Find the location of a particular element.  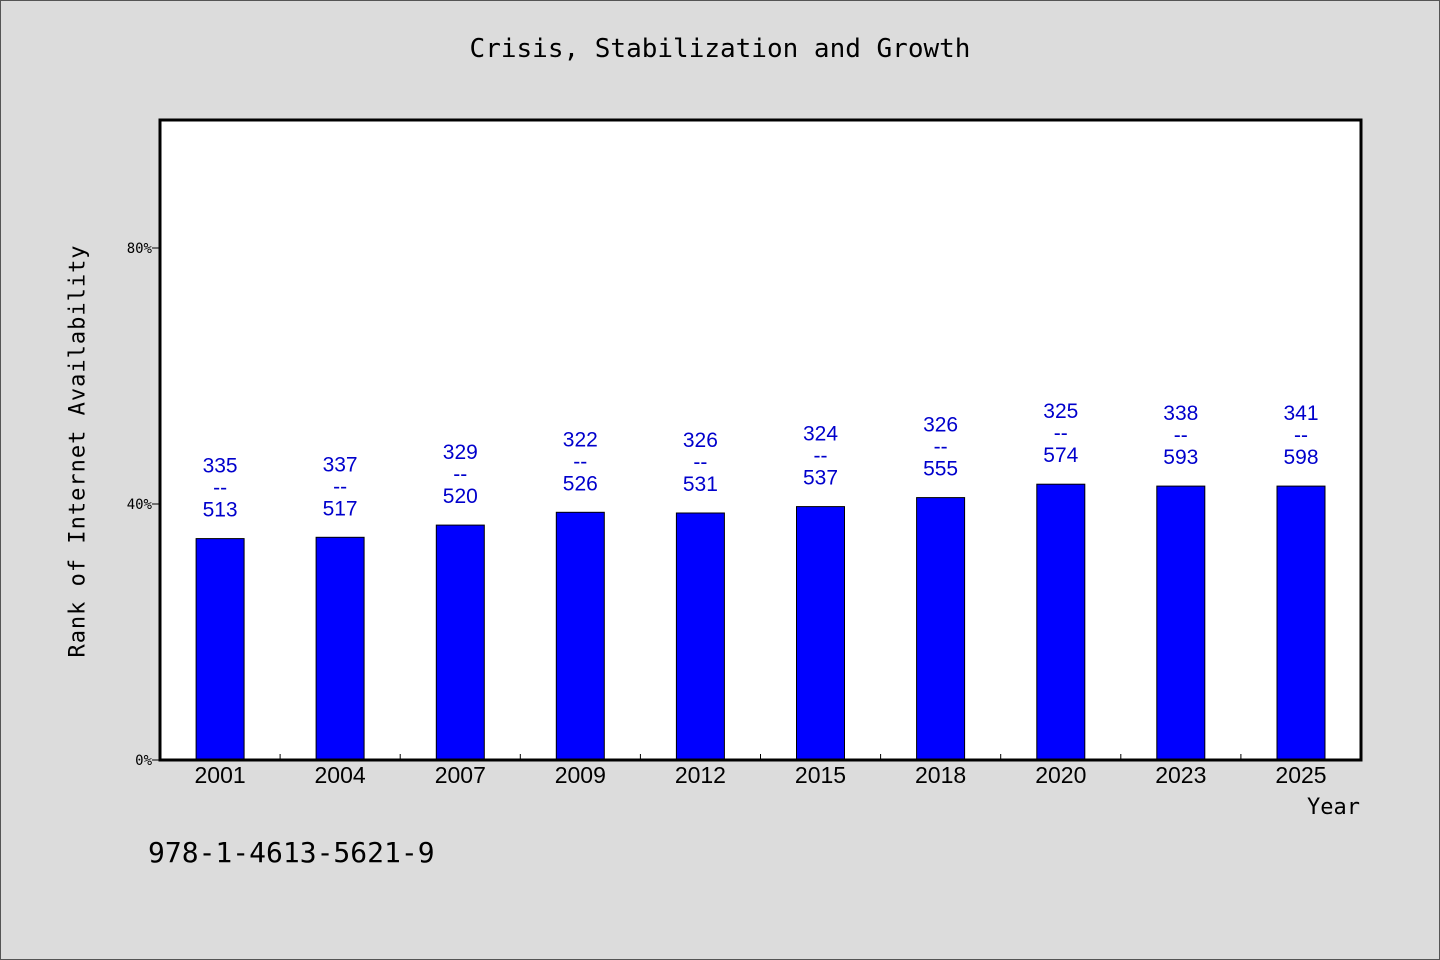

x-axis-label: Year is located at coordinates (1333, 807).